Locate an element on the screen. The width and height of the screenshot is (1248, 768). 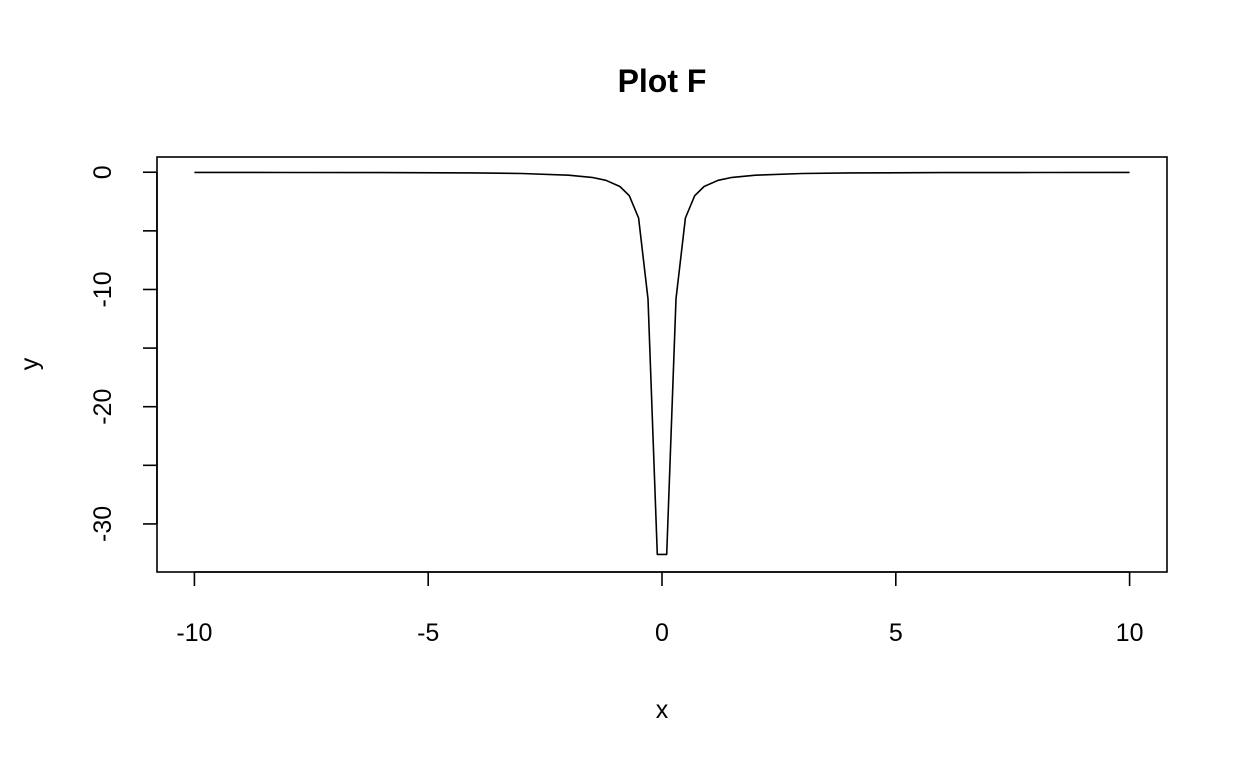
x-tick-label: 10 is located at coordinates (1130, 633).